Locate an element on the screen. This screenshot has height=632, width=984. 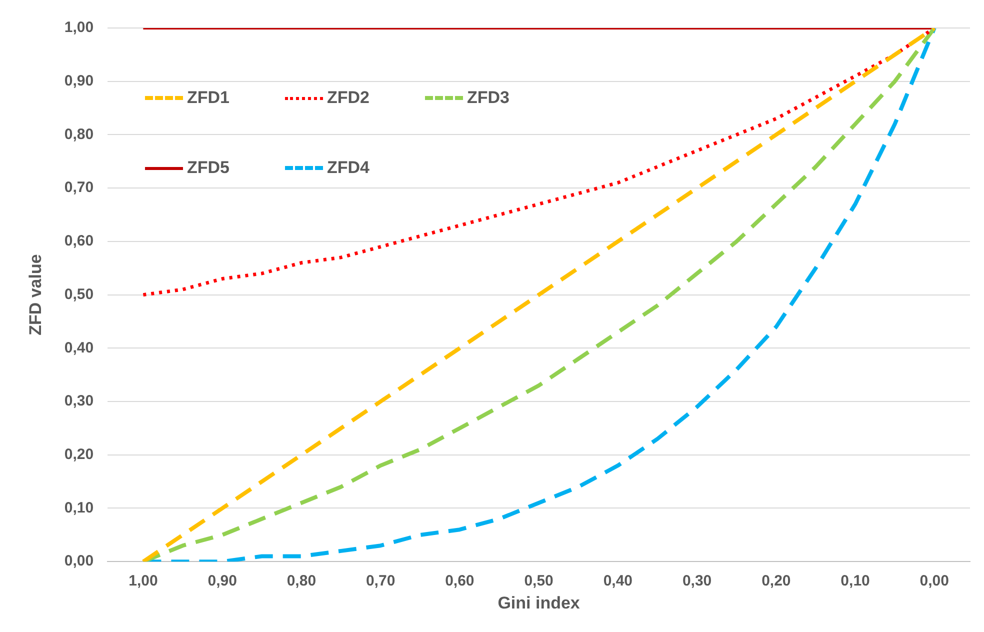
y-tick-label: 1,00 is located at coordinates (79, 27).